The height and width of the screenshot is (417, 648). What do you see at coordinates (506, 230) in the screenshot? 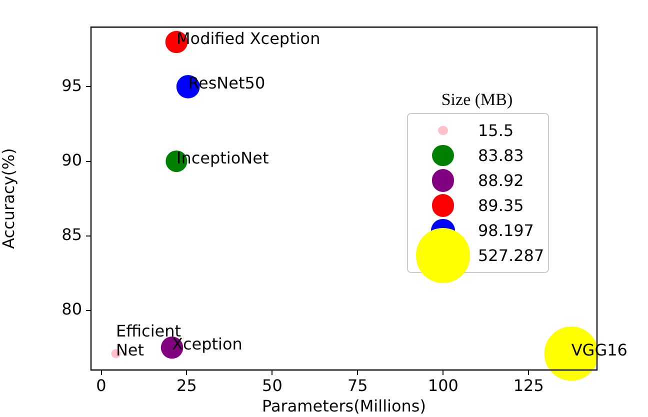
I see `legend-label: 98.197` at bounding box center [506, 230].